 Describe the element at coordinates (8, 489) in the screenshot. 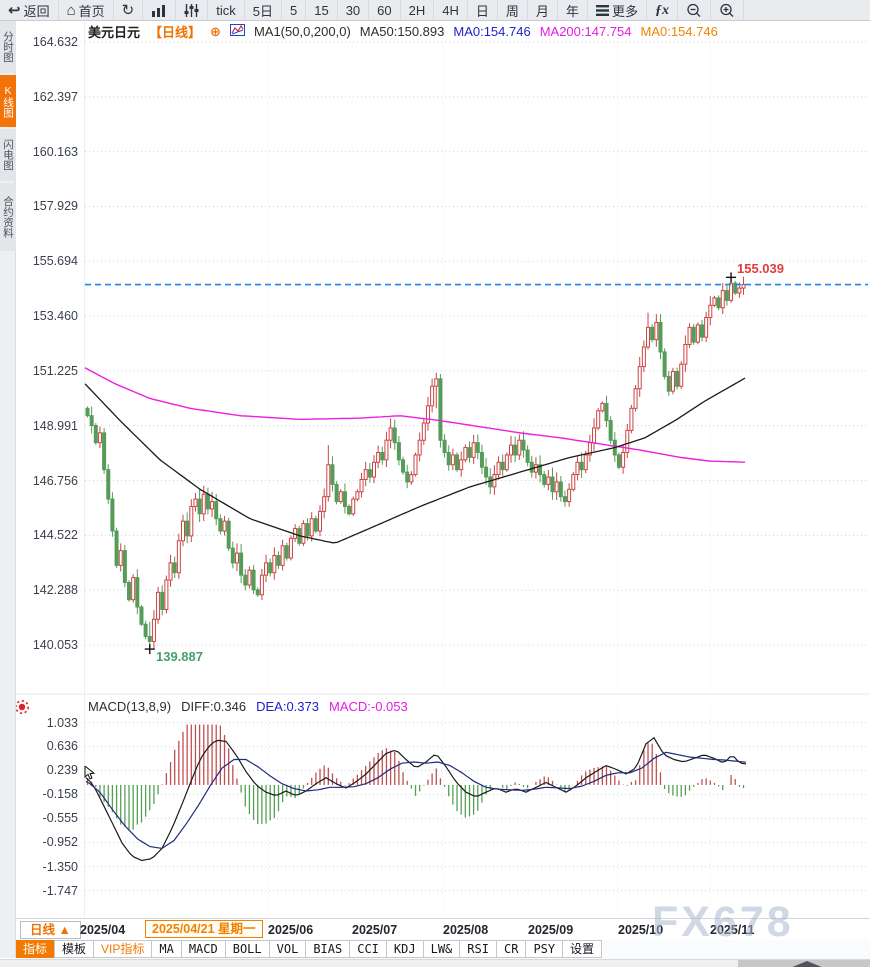

I see `chart-type-sidebar: 分时图 K线图闪电图合约资料` at that location.